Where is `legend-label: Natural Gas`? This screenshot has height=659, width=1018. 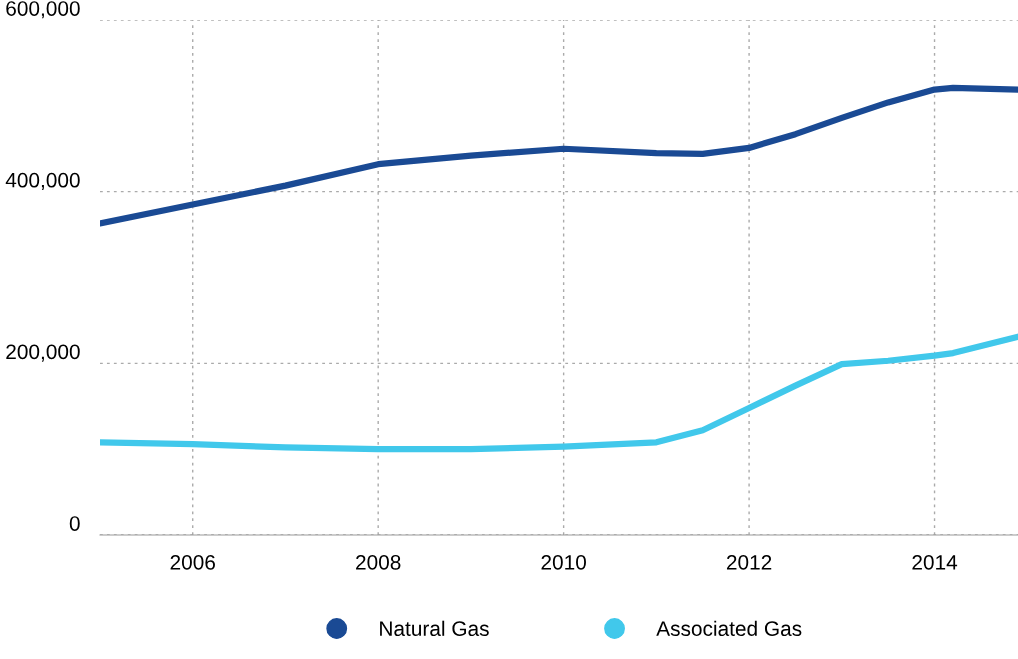
legend-label: Natural Gas is located at coordinates (434, 628).